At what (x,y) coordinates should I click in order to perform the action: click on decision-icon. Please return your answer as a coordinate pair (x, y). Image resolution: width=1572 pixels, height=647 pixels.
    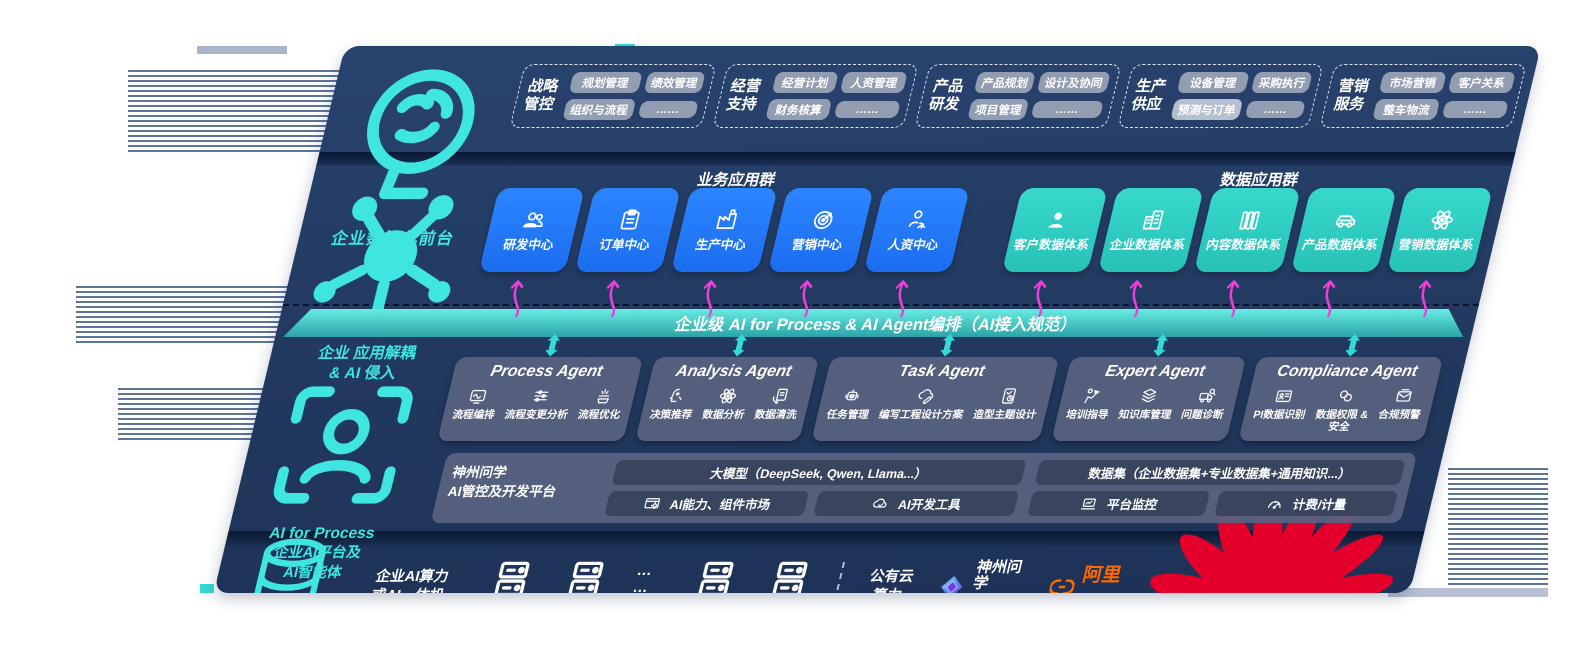
    Looking at the image, I should click on (675, 396).